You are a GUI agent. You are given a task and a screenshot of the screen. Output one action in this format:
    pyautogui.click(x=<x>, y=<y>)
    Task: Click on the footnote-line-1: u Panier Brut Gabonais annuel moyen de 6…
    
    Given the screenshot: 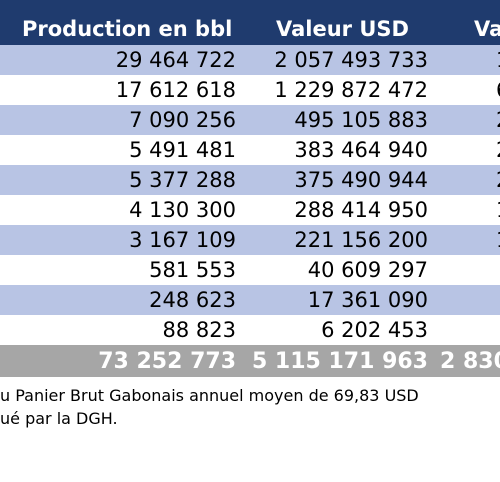 What is the action you would take?
    pyautogui.click(x=209, y=395)
    